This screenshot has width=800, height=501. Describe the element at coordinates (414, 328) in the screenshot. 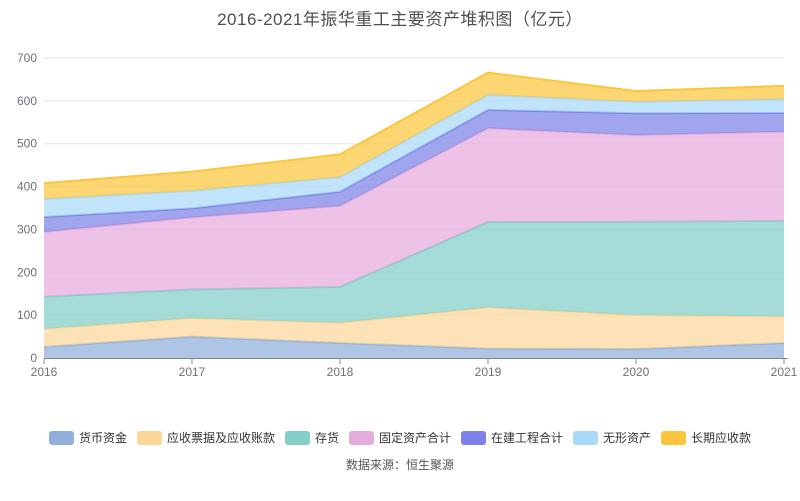

I see `area-notes-and-accounts-receivable` at that location.